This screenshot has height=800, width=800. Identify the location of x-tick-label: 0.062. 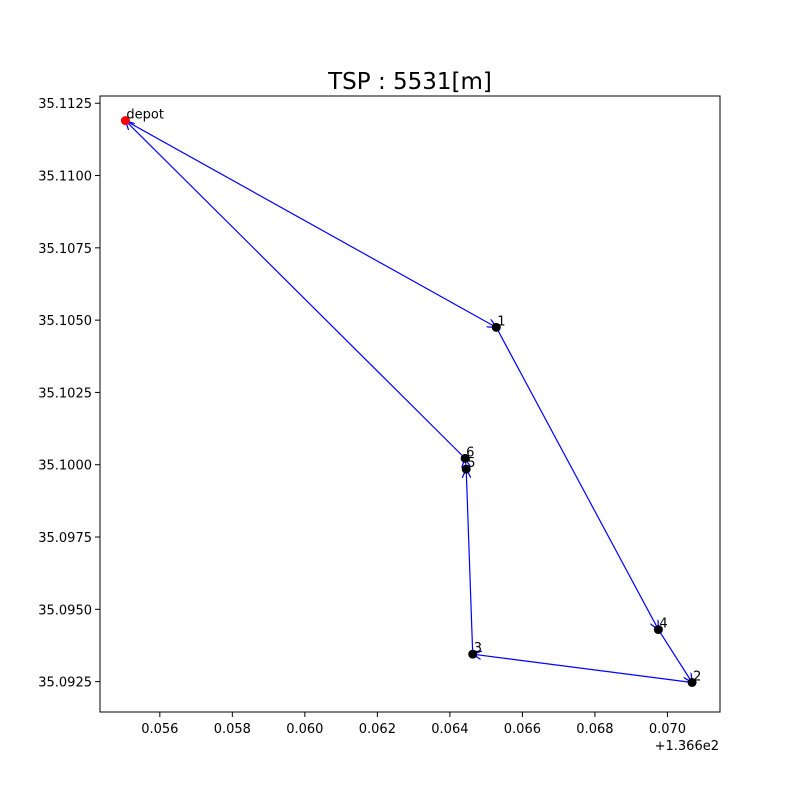
(377, 729).